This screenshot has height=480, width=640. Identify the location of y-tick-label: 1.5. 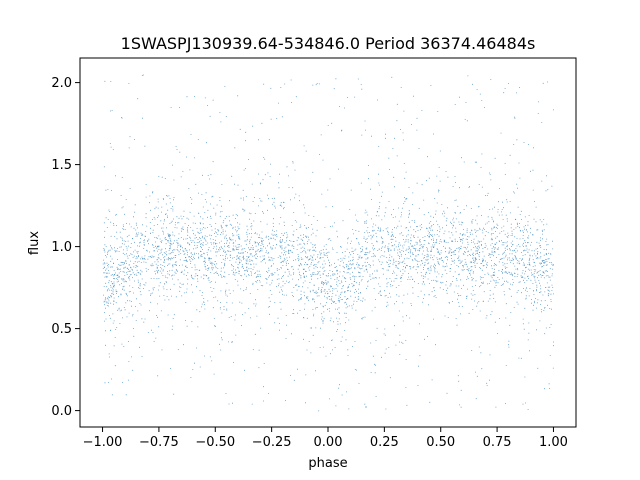
(61, 165).